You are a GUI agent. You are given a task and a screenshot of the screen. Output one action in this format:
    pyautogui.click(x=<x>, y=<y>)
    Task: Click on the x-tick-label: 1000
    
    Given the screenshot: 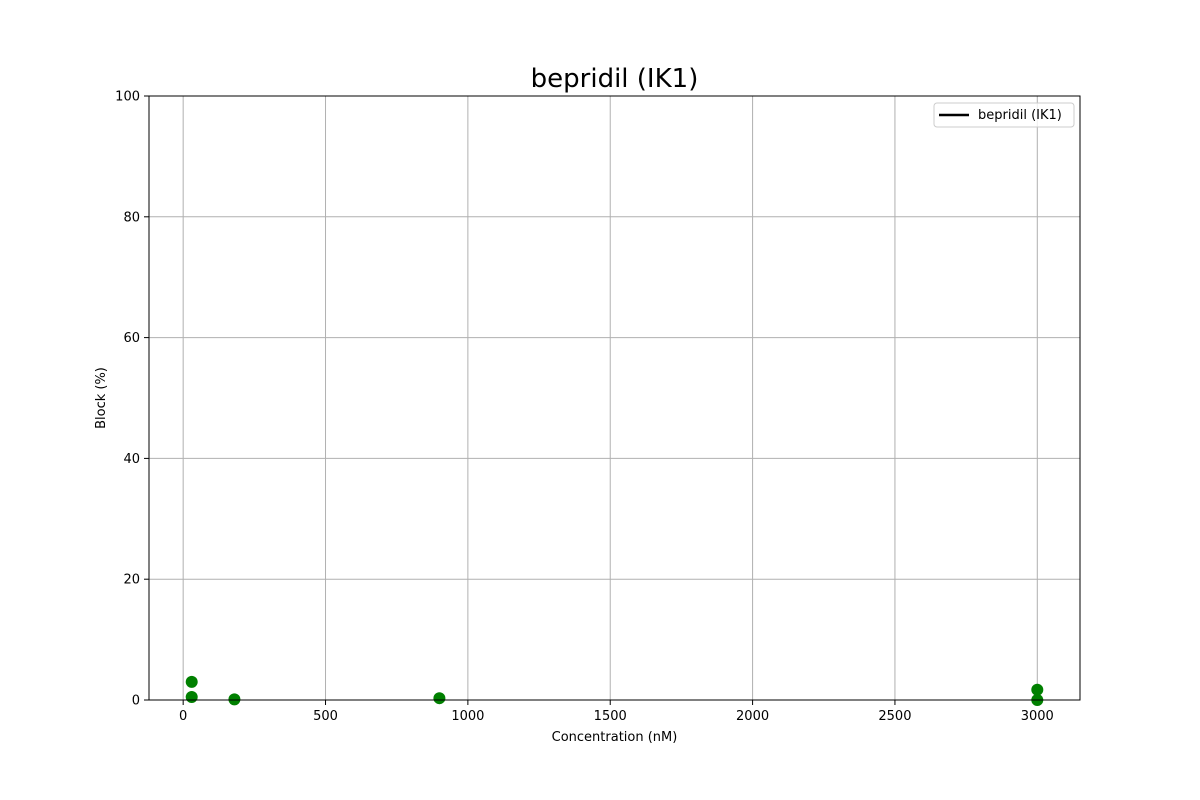 What is the action you would take?
    pyautogui.click(x=467, y=716)
    